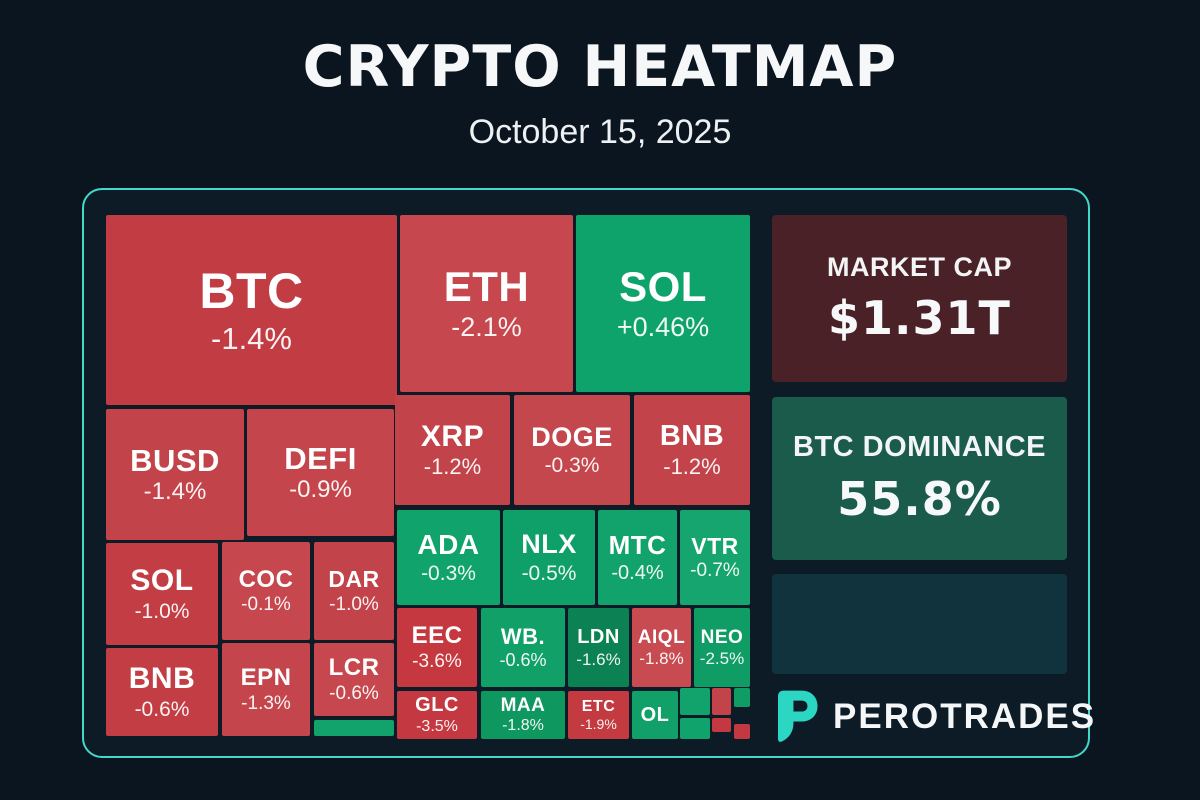 The height and width of the screenshot is (800, 1200). I want to click on heatmap-tile-ada: ADA -0.3%, so click(448, 557).